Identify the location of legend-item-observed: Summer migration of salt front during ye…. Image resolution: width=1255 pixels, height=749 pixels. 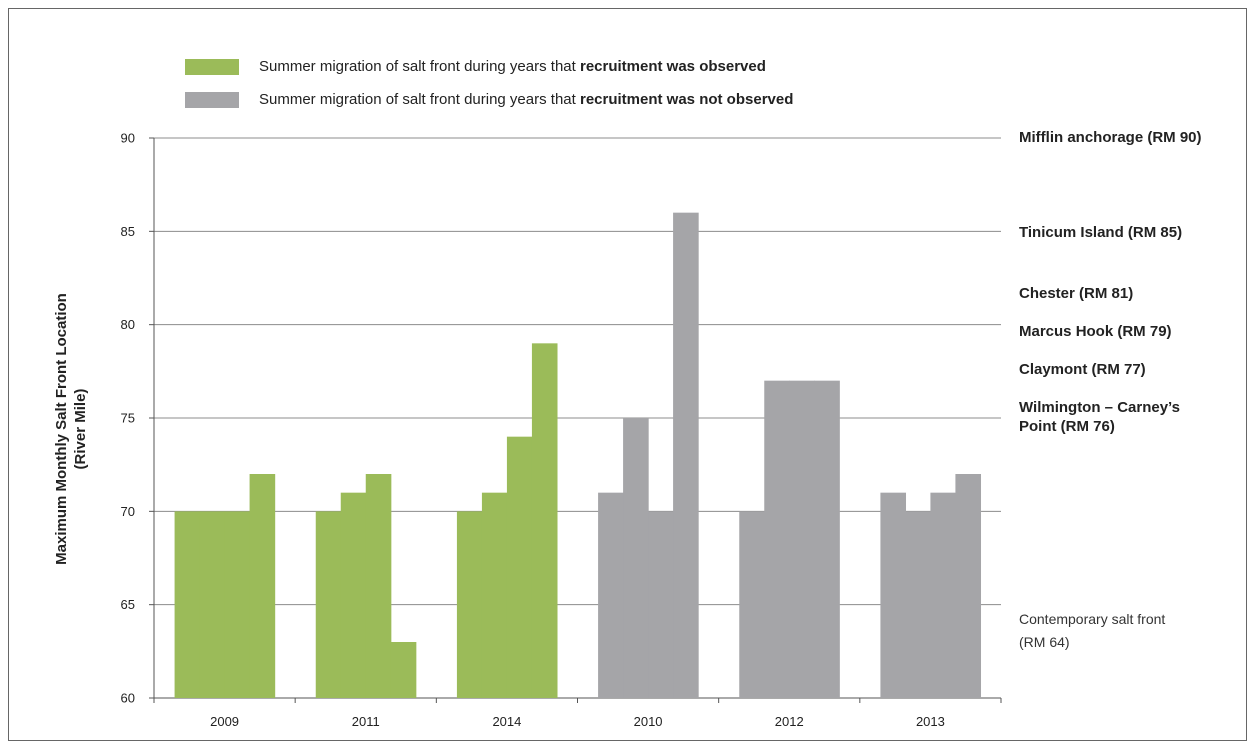
(475, 66).